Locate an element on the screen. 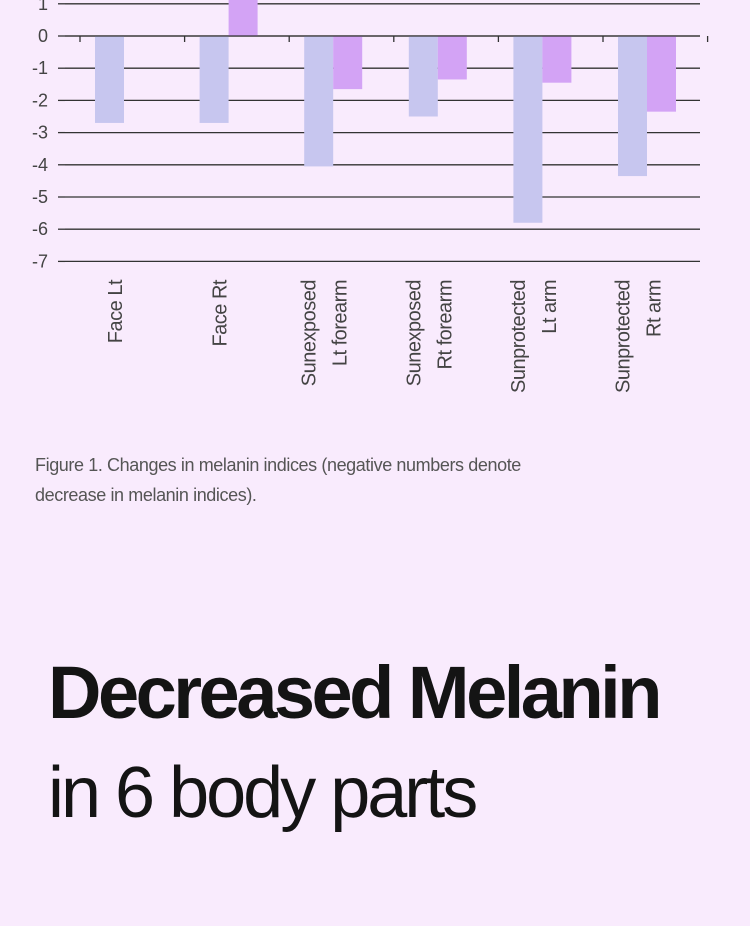  bar-s1-c5 is located at coordinates (528, 129).